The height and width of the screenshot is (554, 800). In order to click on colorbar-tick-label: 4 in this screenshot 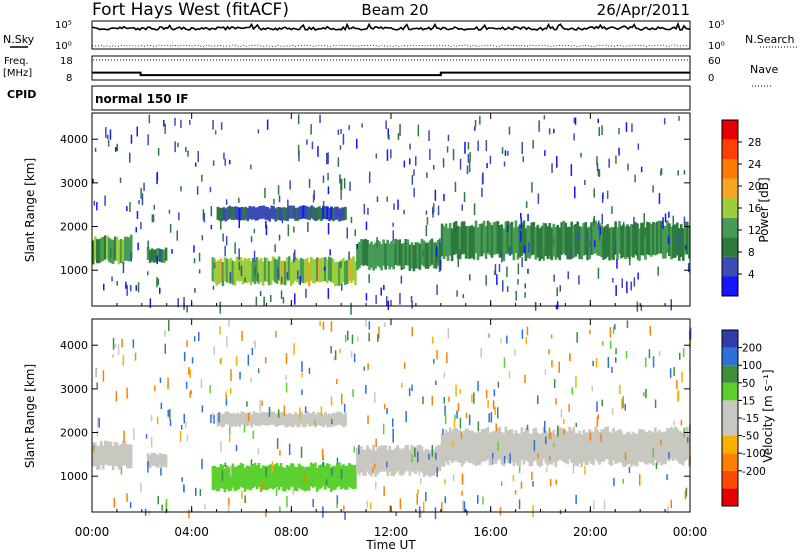, I will do `click(751, 275)`.